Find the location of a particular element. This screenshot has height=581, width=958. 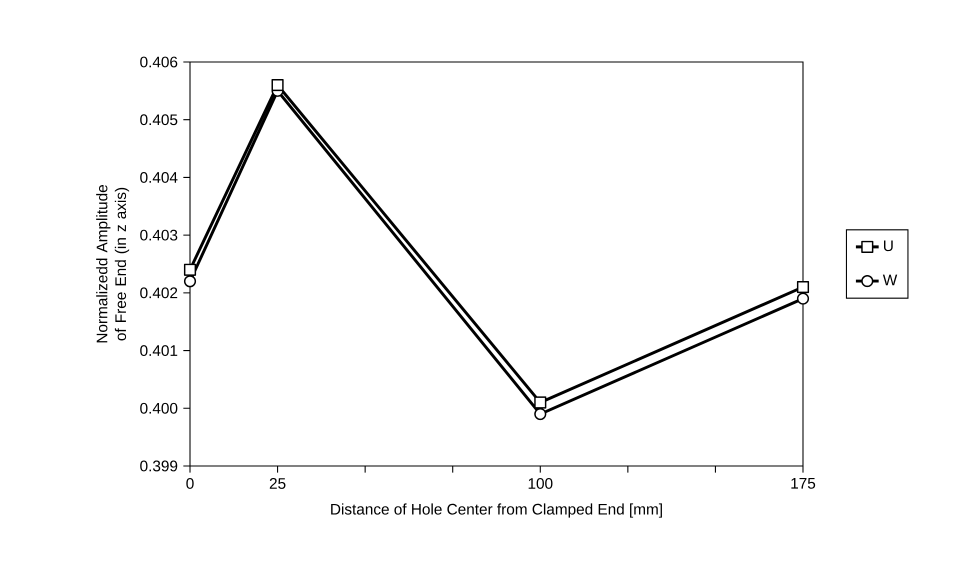

y-tick-label: 0.399 is located at coordinates (159, 466).